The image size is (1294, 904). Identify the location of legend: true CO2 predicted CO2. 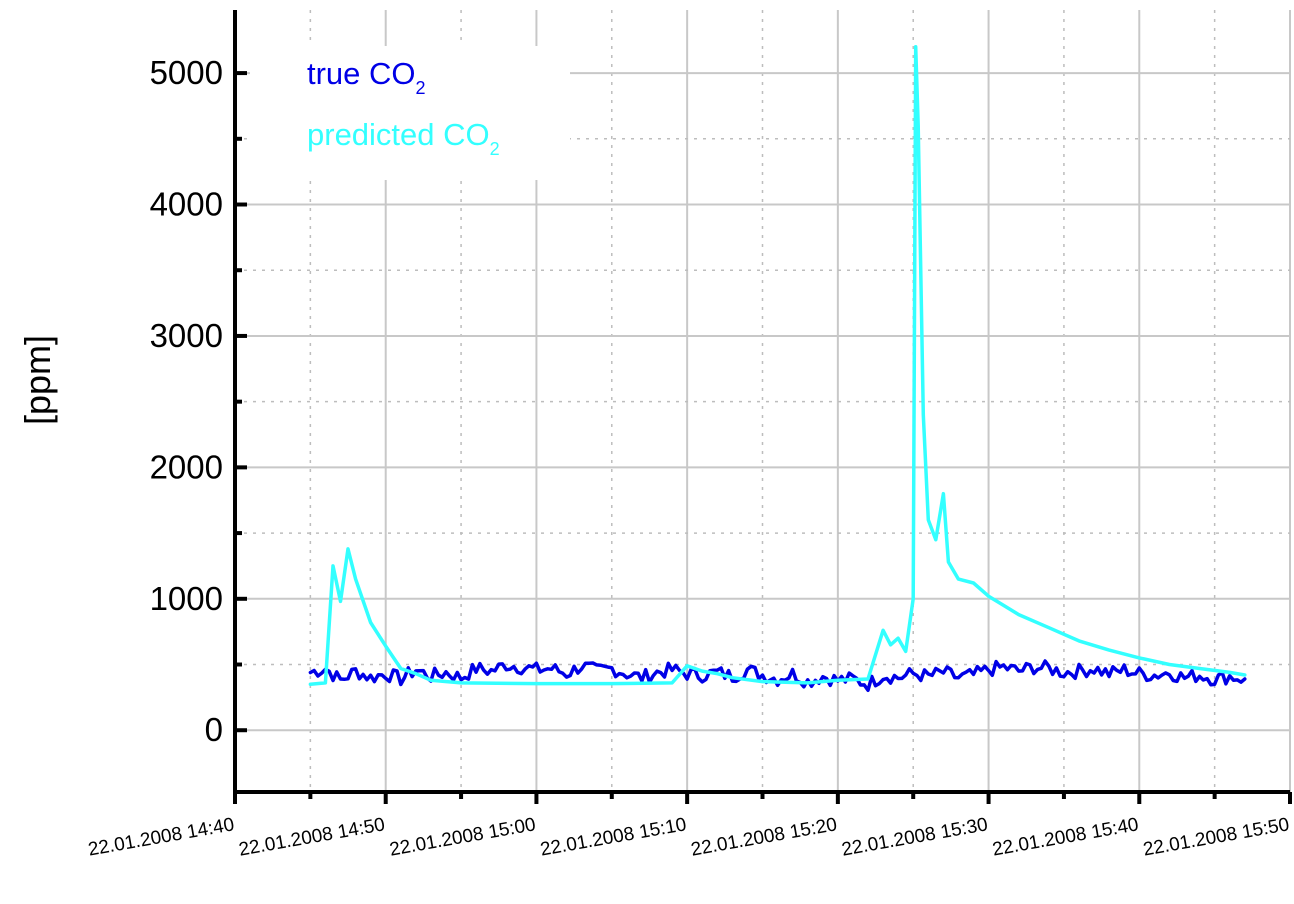
(410, 113).